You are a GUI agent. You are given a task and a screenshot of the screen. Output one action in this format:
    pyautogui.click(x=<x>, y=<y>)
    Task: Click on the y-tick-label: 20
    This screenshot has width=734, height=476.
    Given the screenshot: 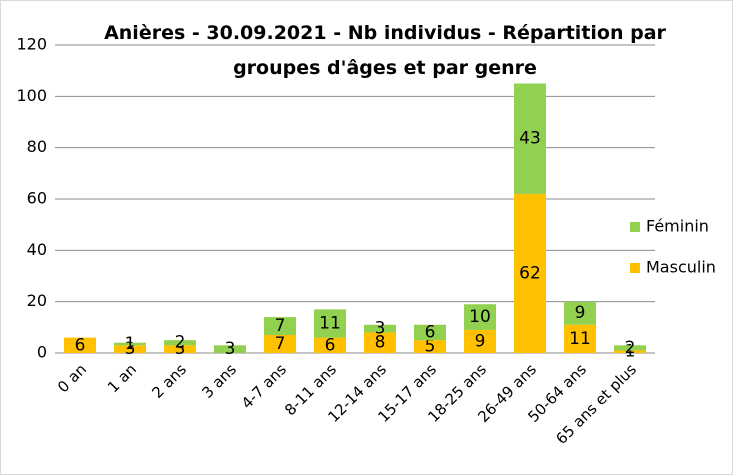 What is the action you would take?
    pyautogui.click(x=37, y=300)
    